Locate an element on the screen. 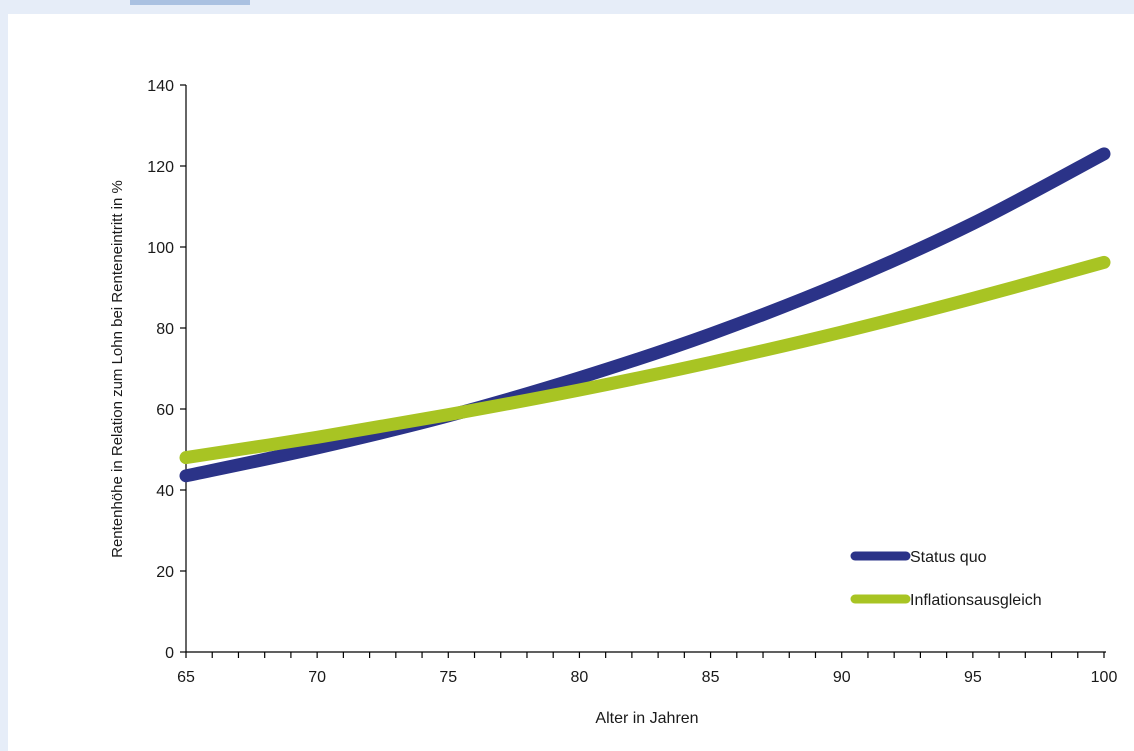 Image resolution: width=1134 pixels, height=751 pixels. legend: Status quo Inflationsausgleich is located at coordinates (946, 579).